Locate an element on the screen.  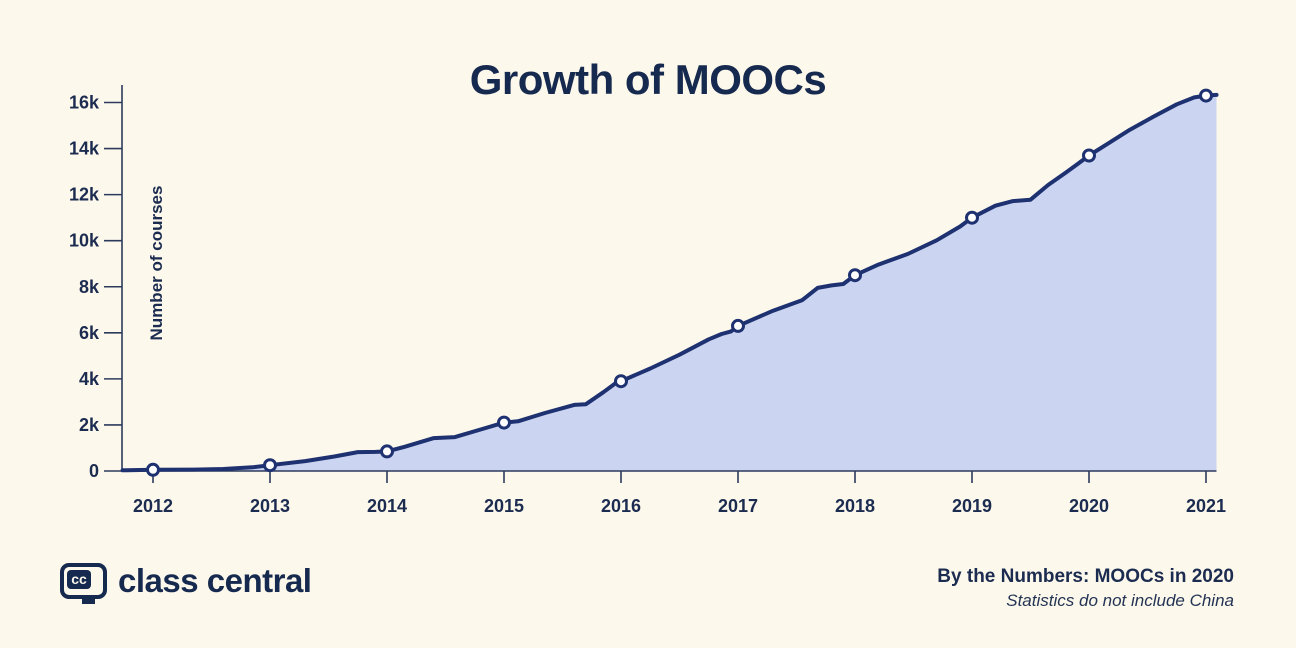
x-tick-label: 2014 is located at coordinates (387, 506).